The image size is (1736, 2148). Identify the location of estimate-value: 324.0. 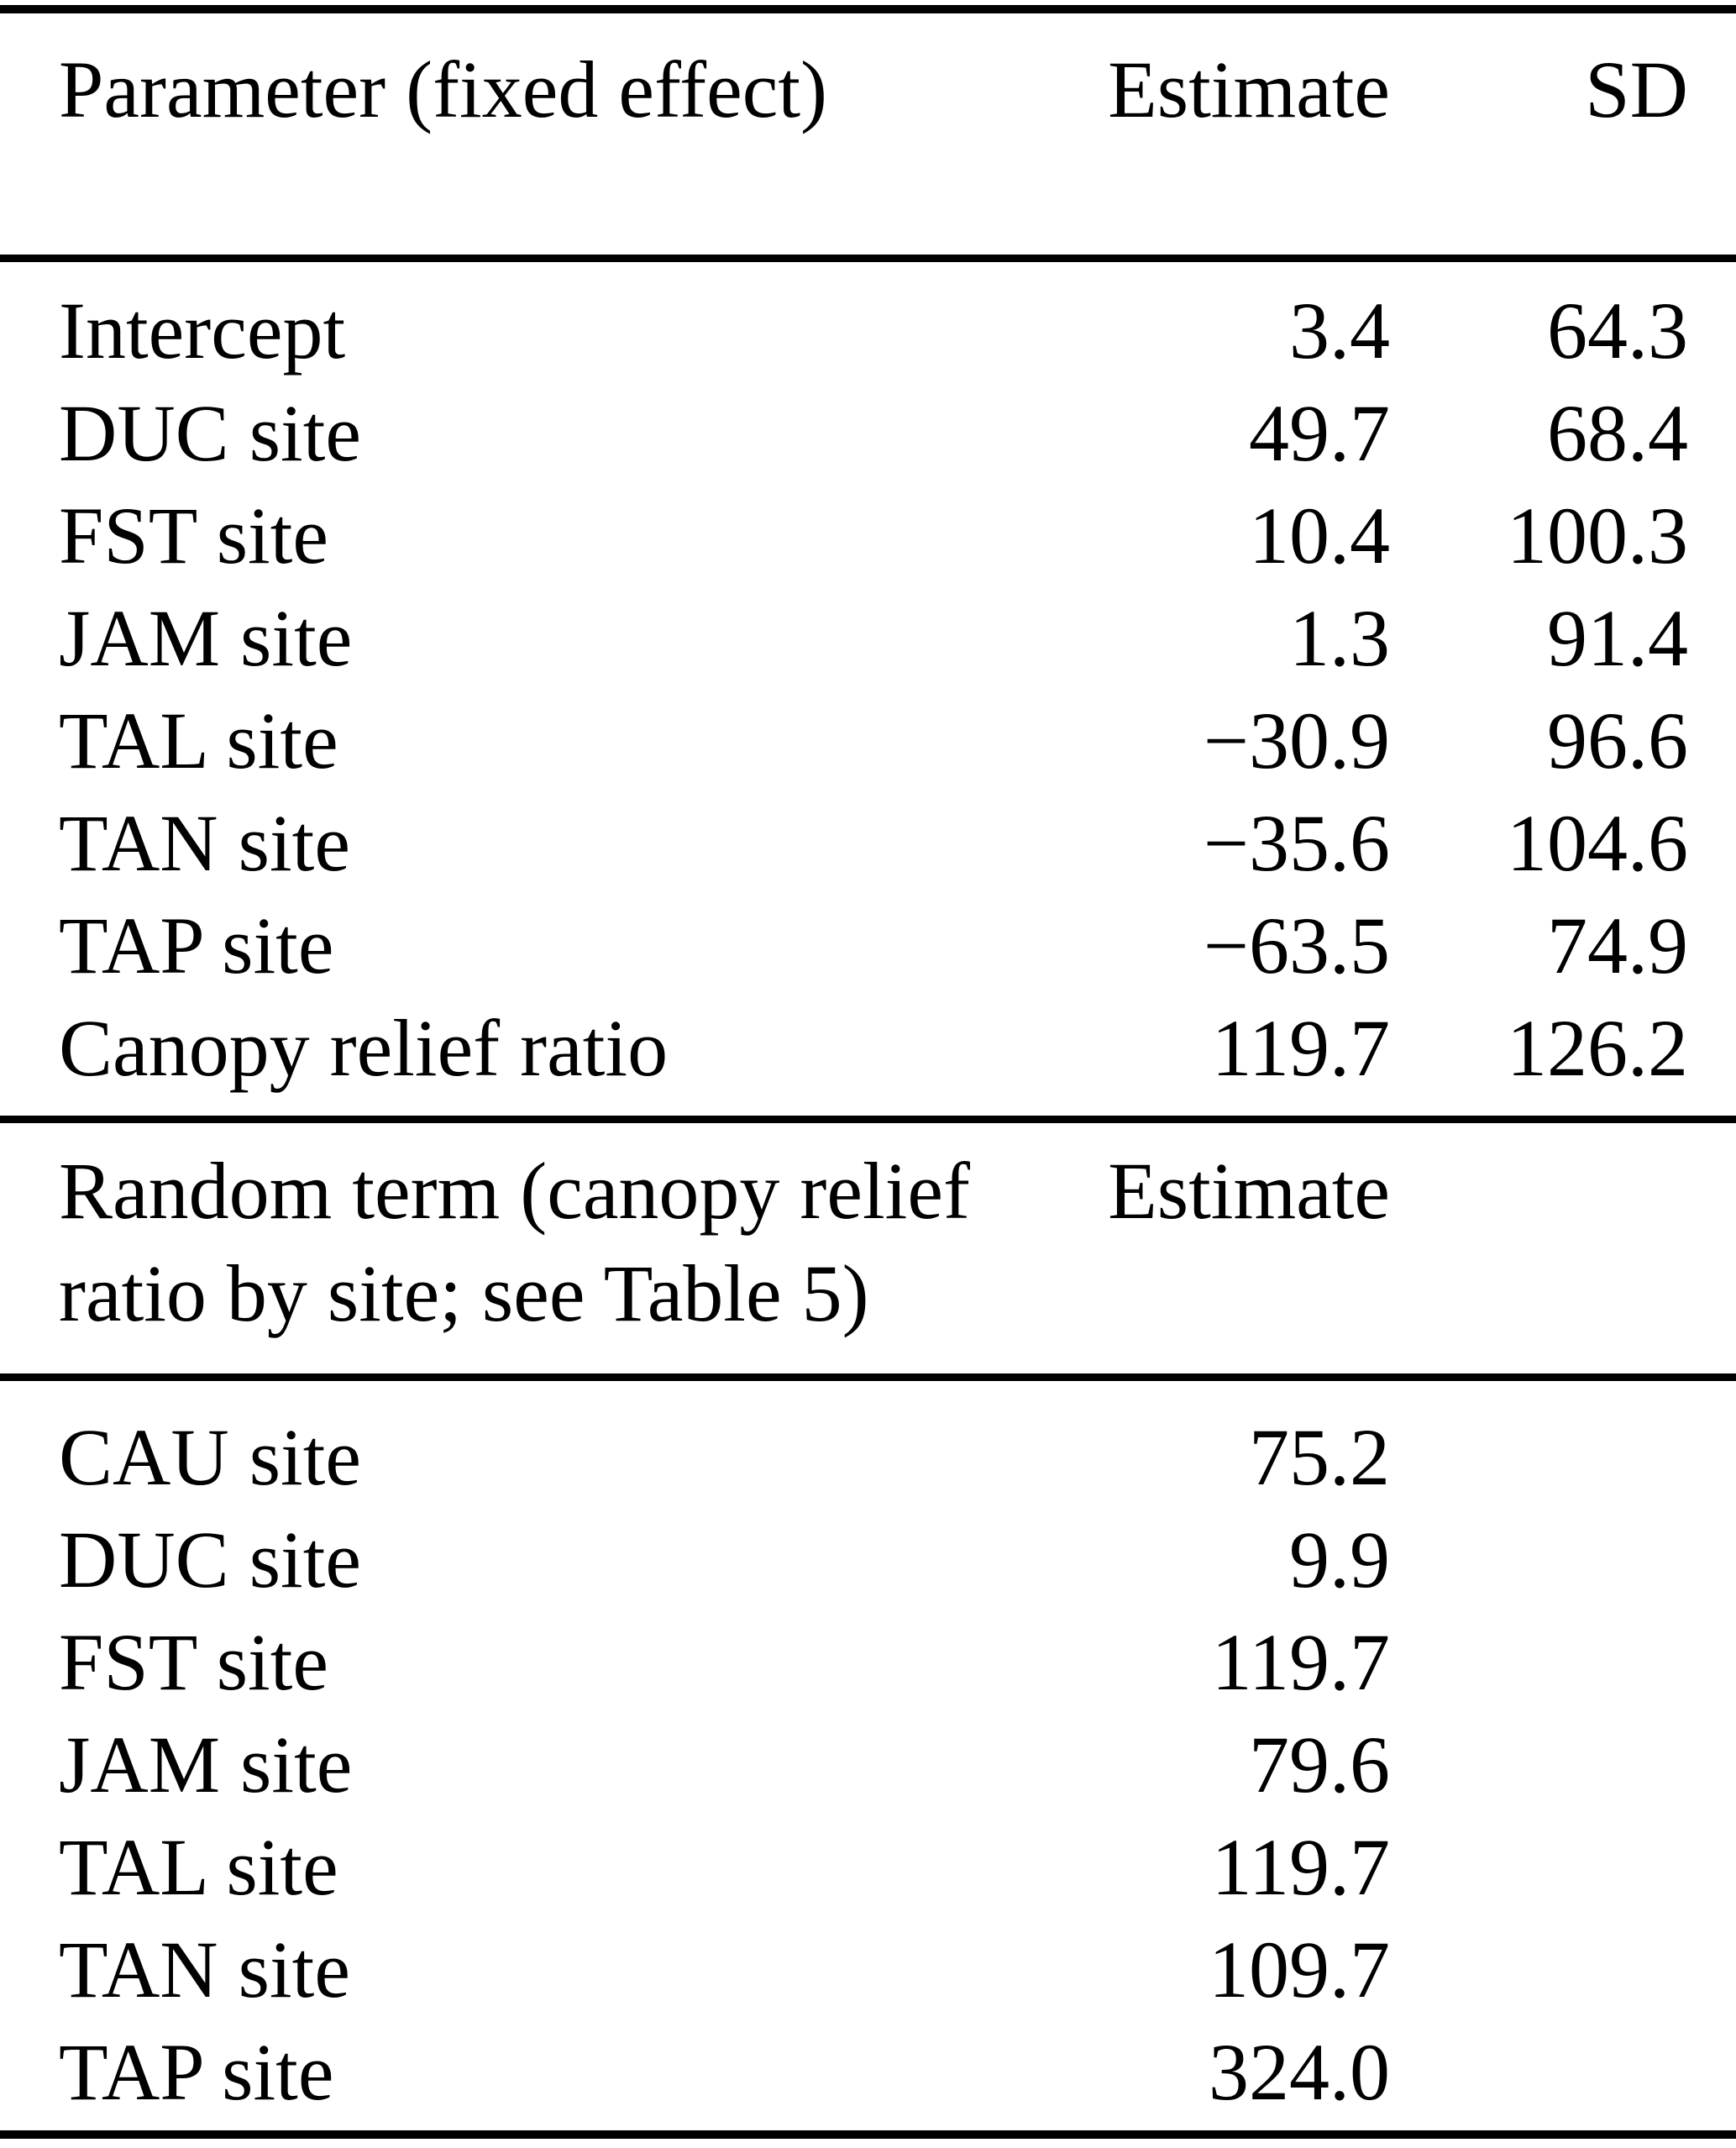
(1299, 2072).